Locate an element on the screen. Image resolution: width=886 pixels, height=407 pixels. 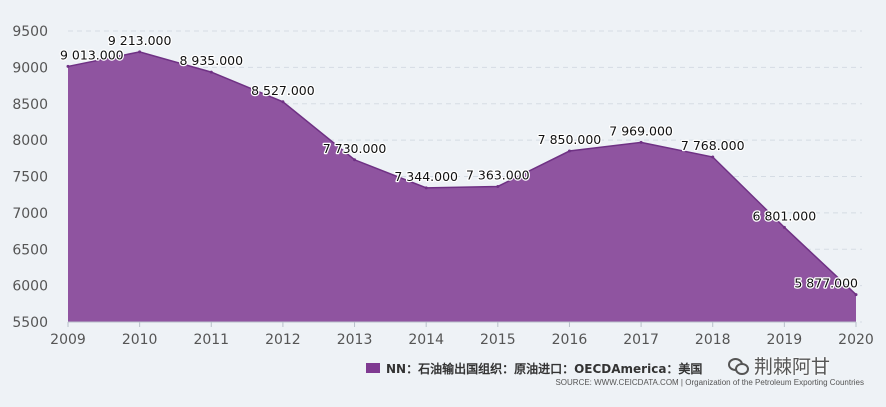
x-tick-label: 2020 is located at coordinates (856, 340).